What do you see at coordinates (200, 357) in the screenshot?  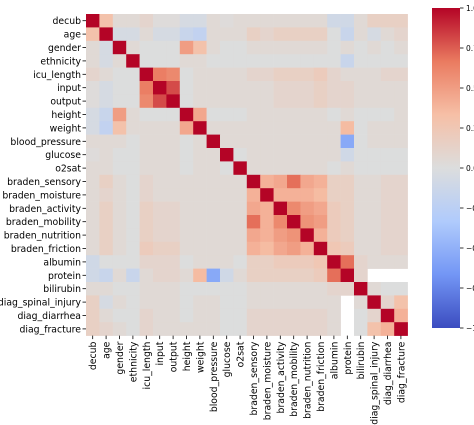 I see `x-tick-label: weight` at bounding box center [200, 357].